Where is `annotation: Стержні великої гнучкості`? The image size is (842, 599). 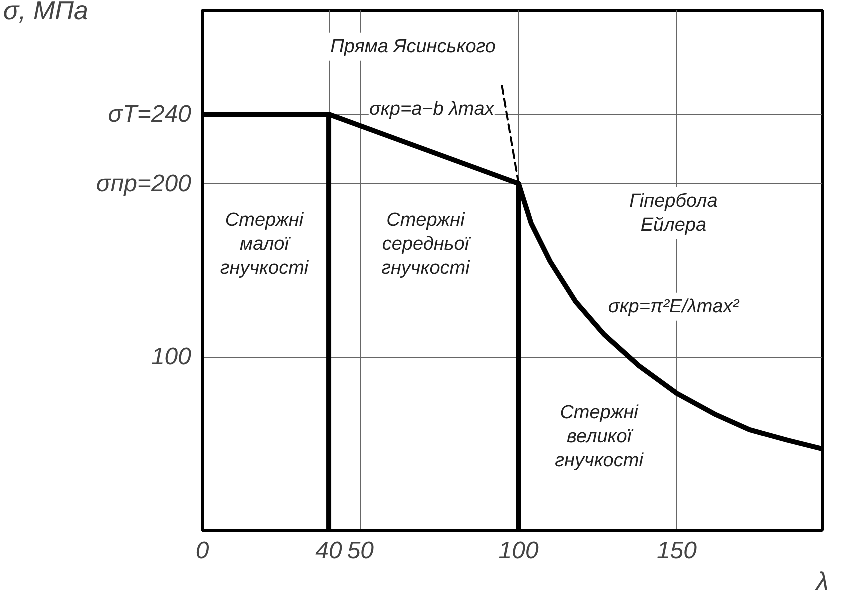
annotation: Стержні великої гнучкості is located at coordinates (599, 437).